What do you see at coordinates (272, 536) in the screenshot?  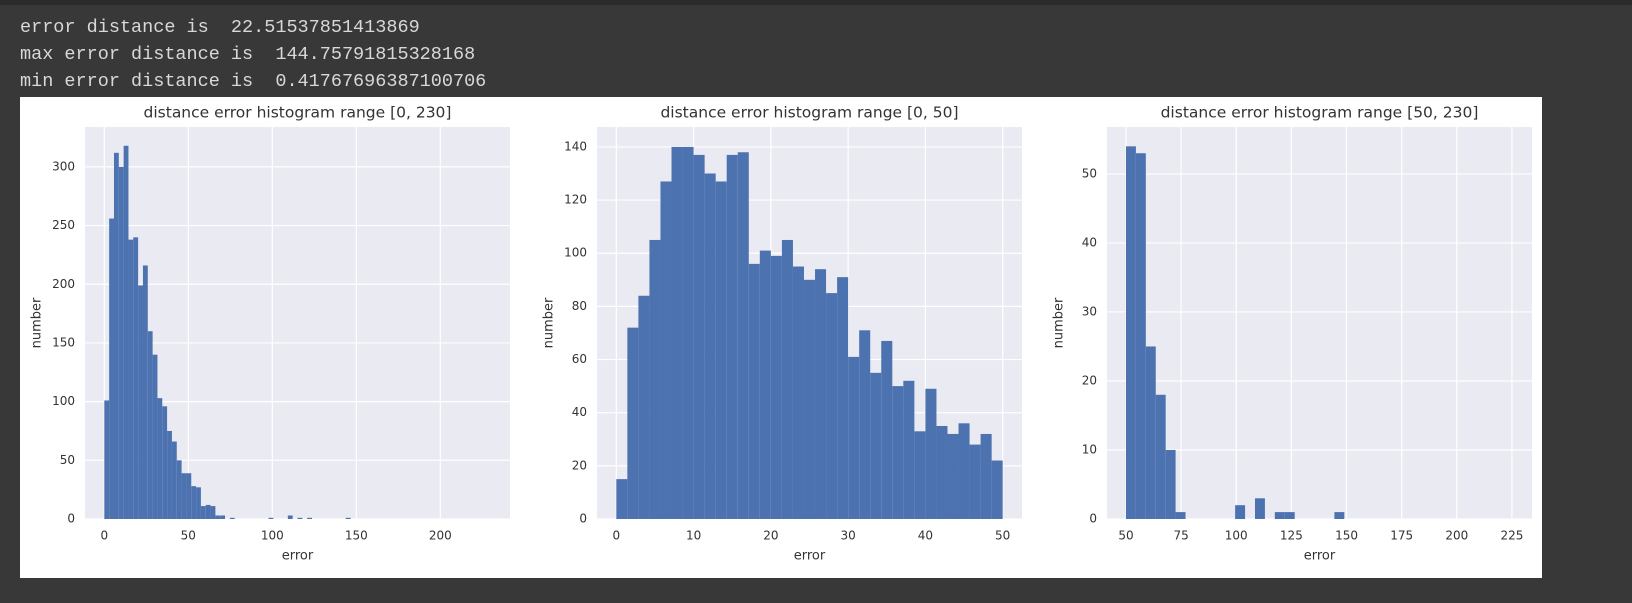 I see `x-tick-label: 100` at bounding box center [272, 536].